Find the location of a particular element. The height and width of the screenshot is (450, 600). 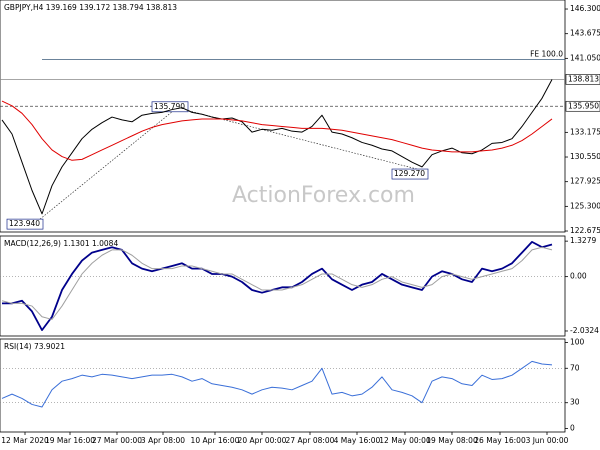

y-tick-label: 127.925 is located at coordinates (585, 181).